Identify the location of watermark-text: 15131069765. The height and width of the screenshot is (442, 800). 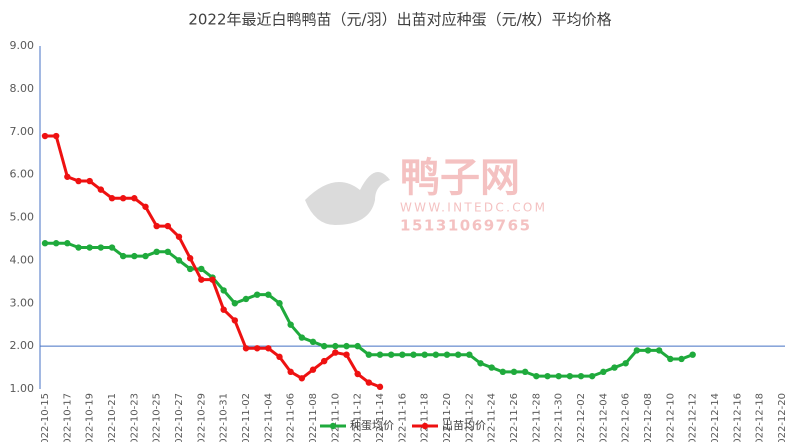
(465, 226).